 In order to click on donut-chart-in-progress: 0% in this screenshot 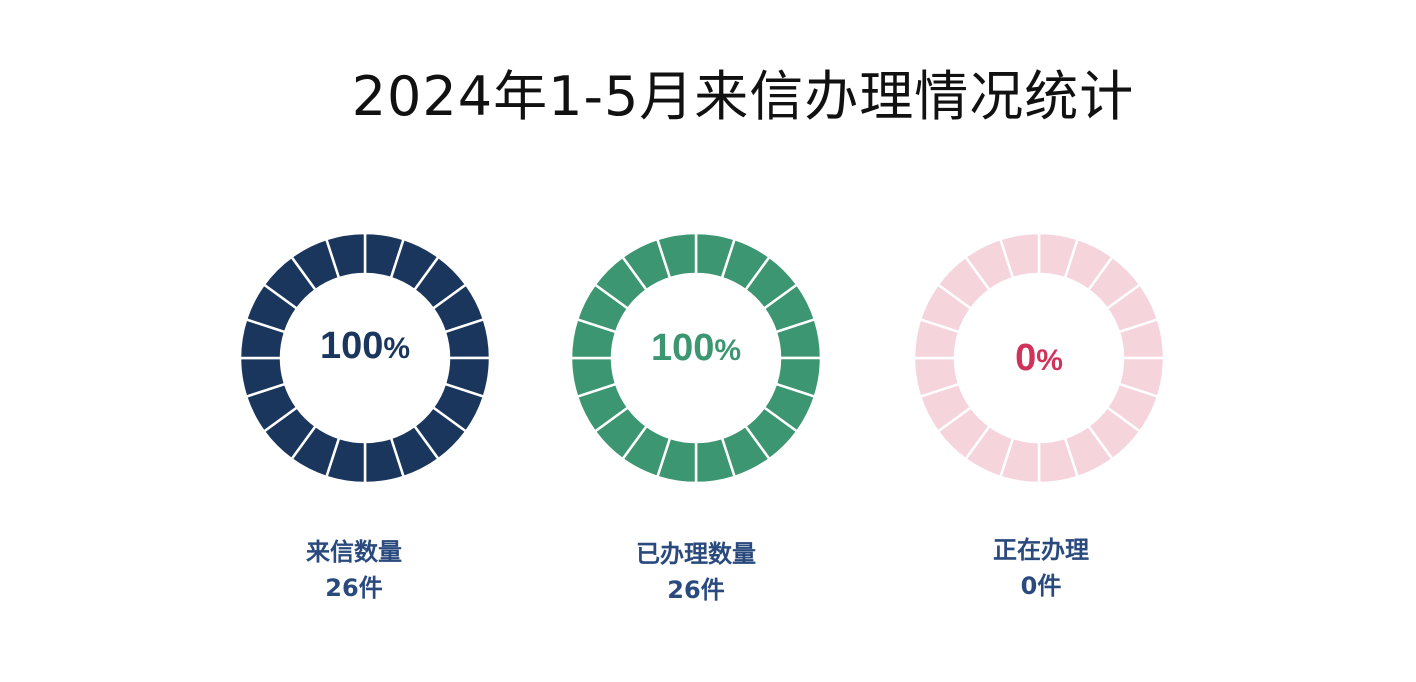, I will do `click(1039, 358)`.